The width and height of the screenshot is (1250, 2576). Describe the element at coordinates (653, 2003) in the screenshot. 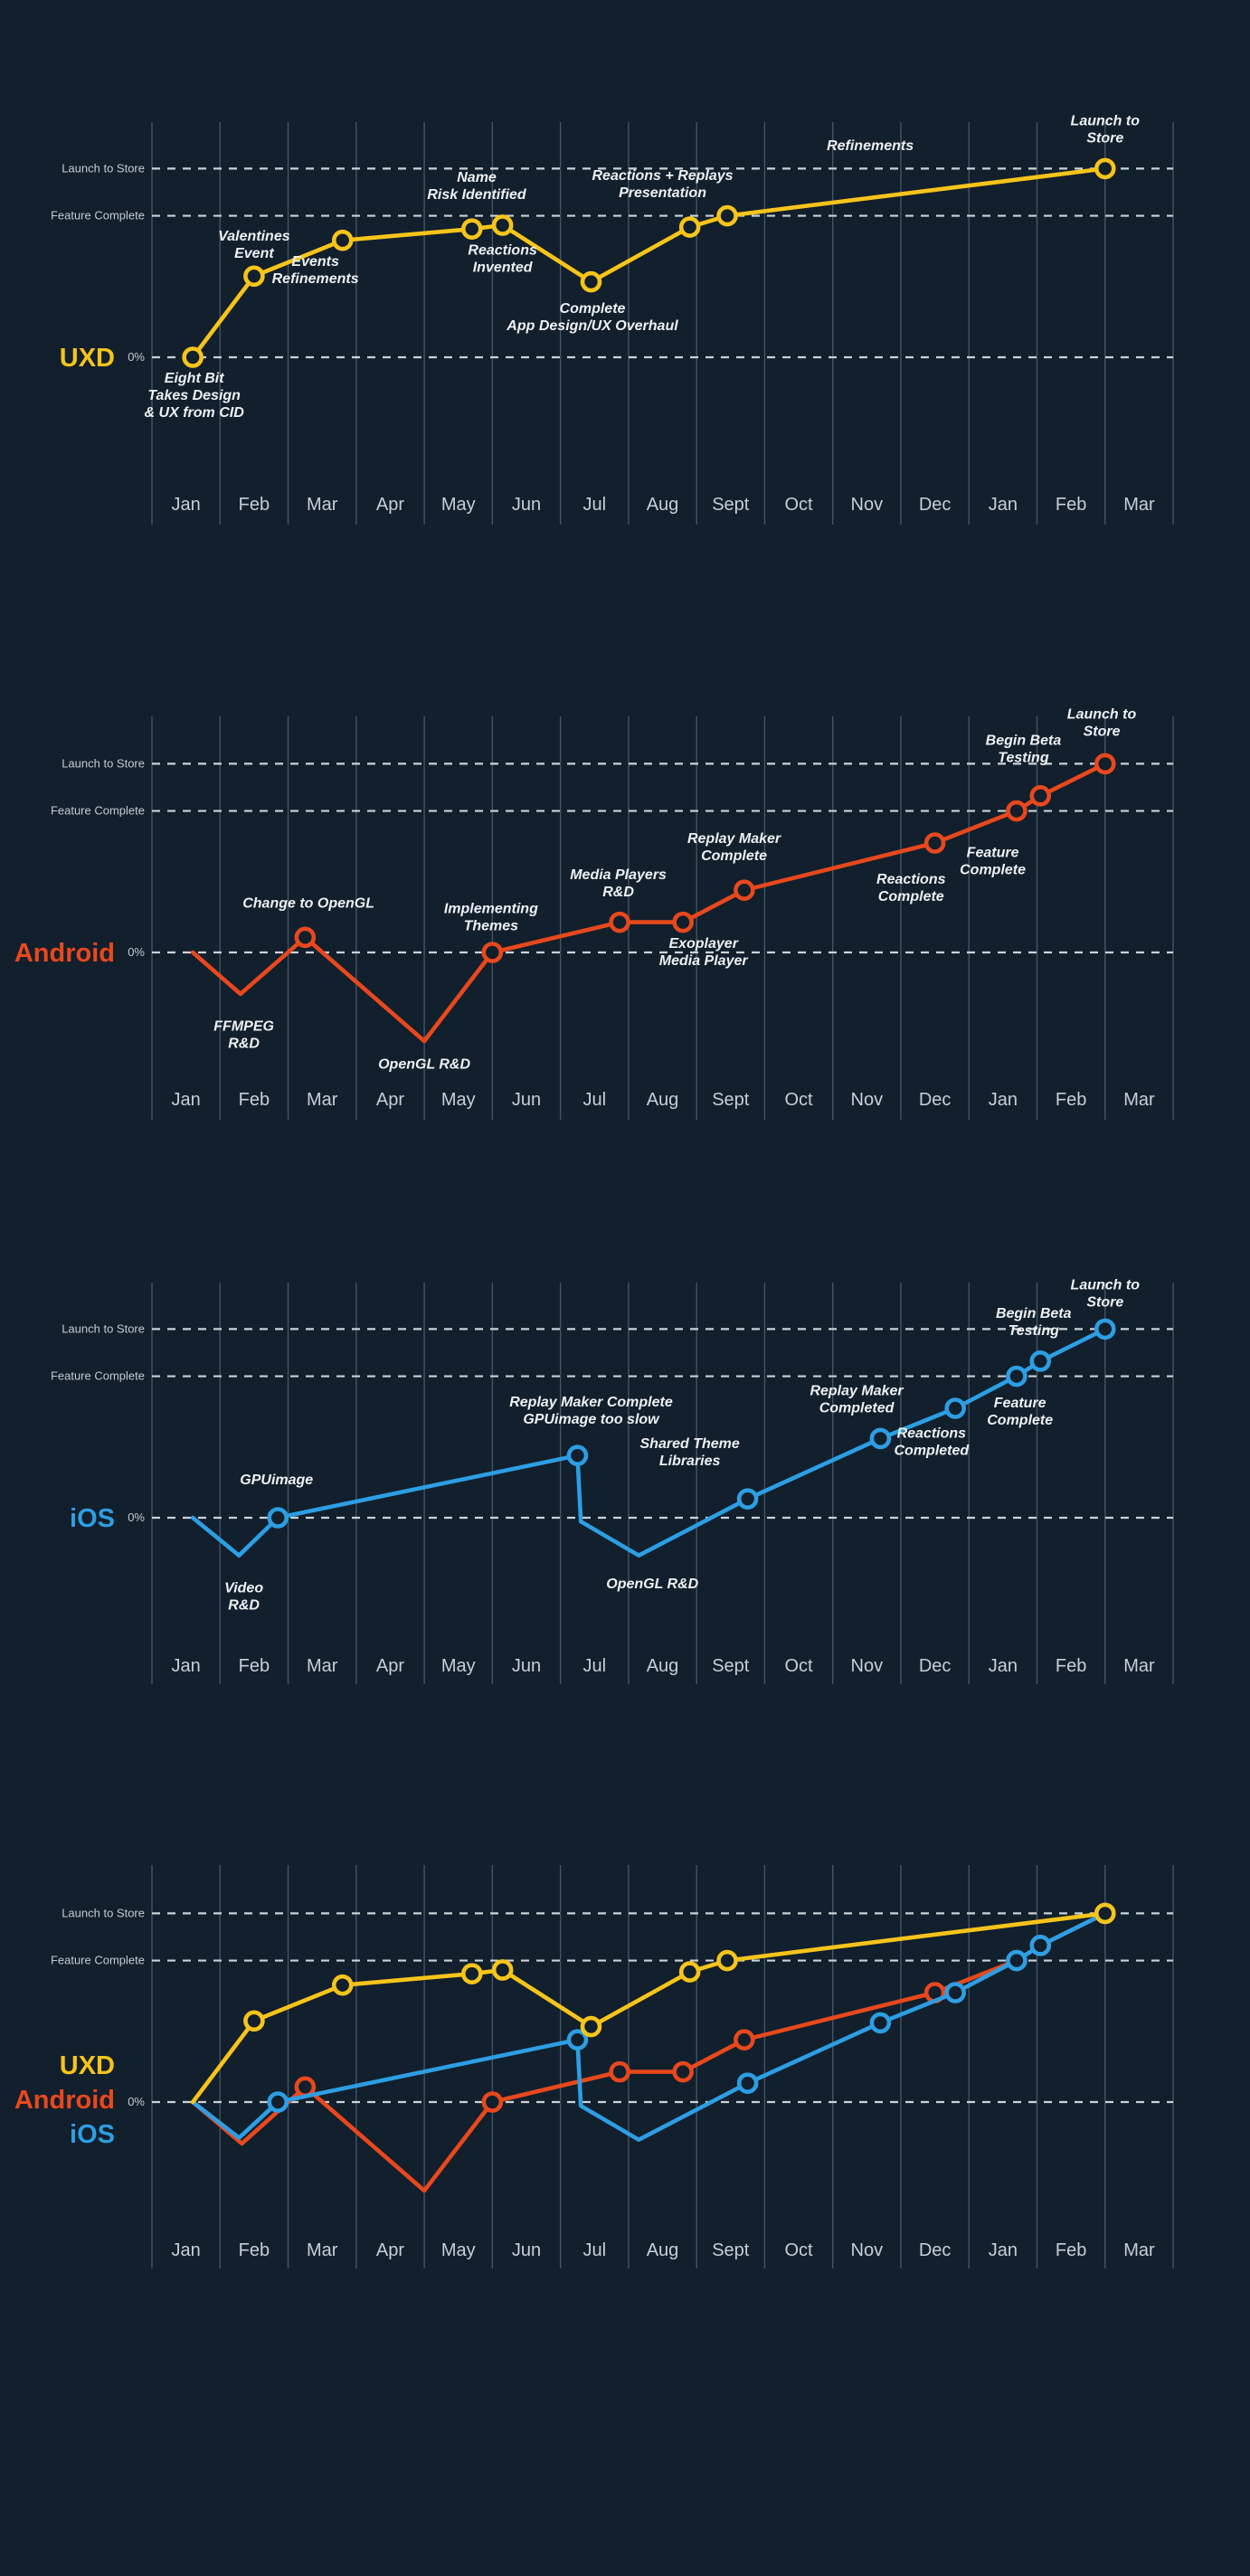

I see `series-uxd` at that location.